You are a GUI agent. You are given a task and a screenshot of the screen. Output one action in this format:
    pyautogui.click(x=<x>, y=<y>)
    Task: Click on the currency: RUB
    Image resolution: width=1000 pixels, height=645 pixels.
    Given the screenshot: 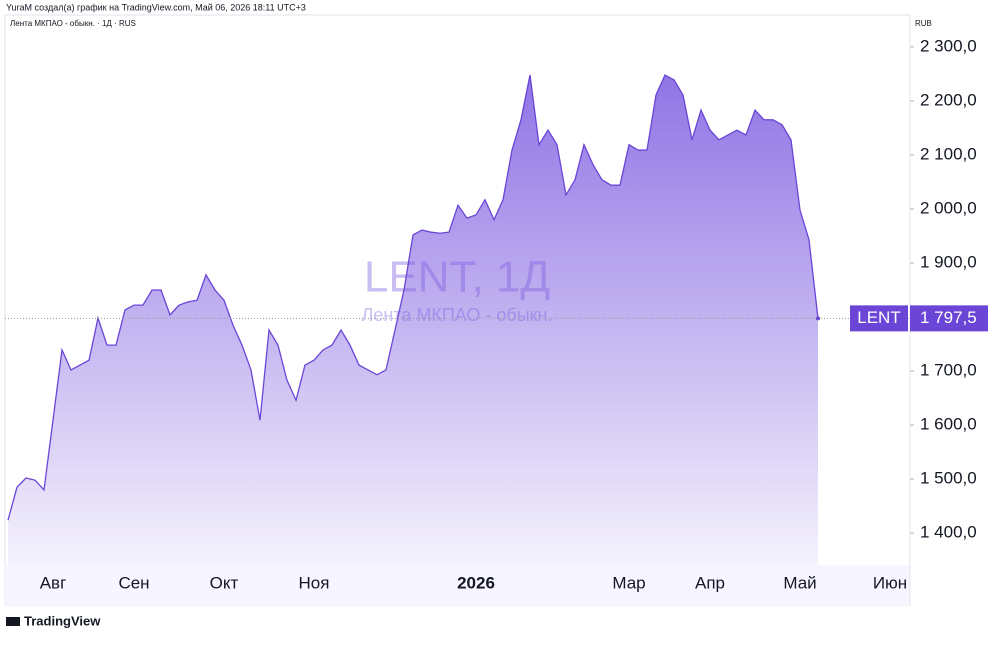 What is the action you would take?
    pyautogui.click(x=923, y=23)
    